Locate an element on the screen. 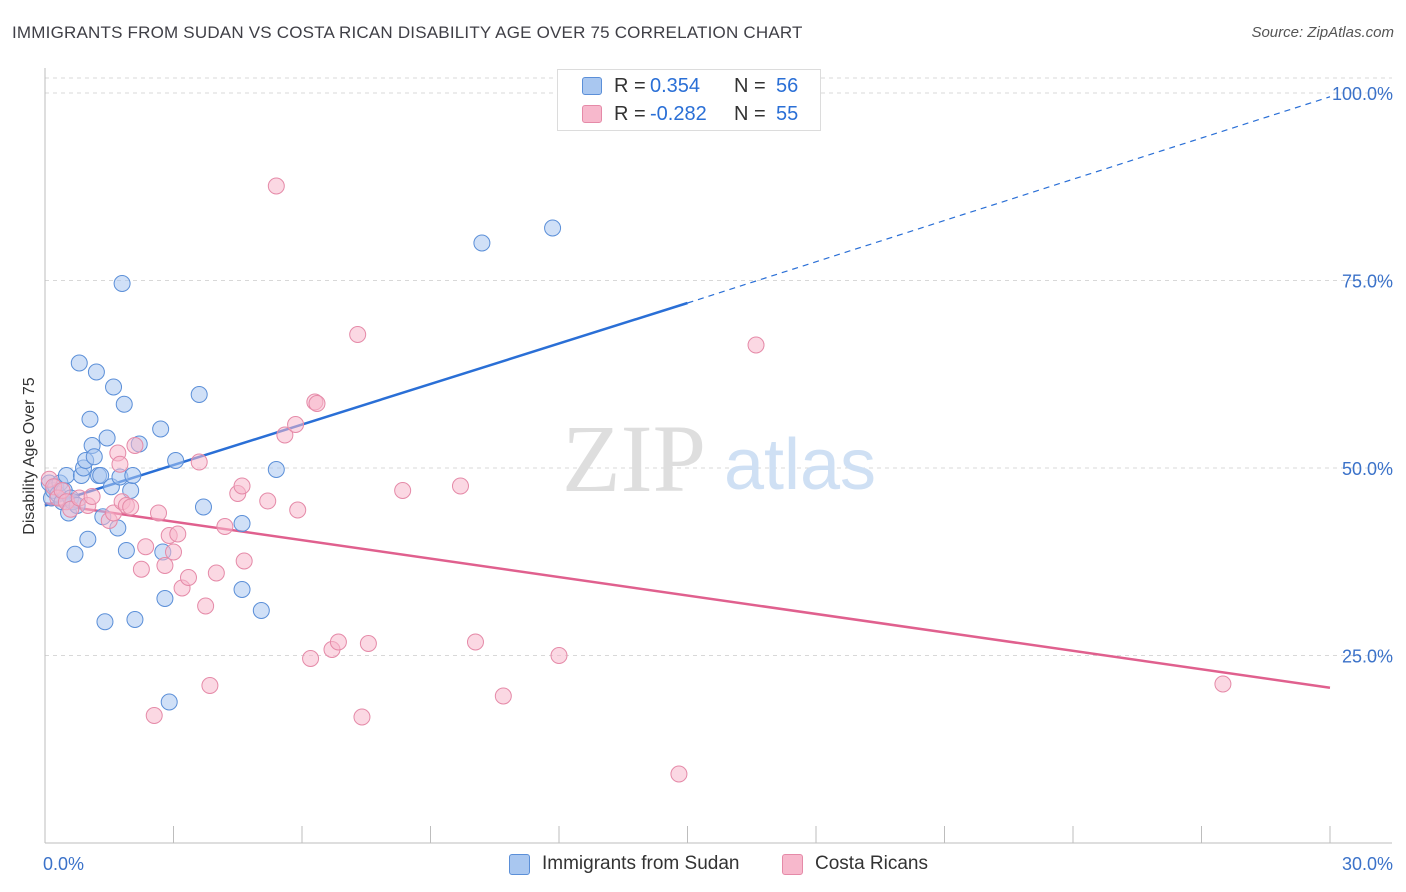 This screenshot has width=1406, height=892. legend-row-costa-rica: R = -0.282 N = 55 is located at coordinates (690, 114).